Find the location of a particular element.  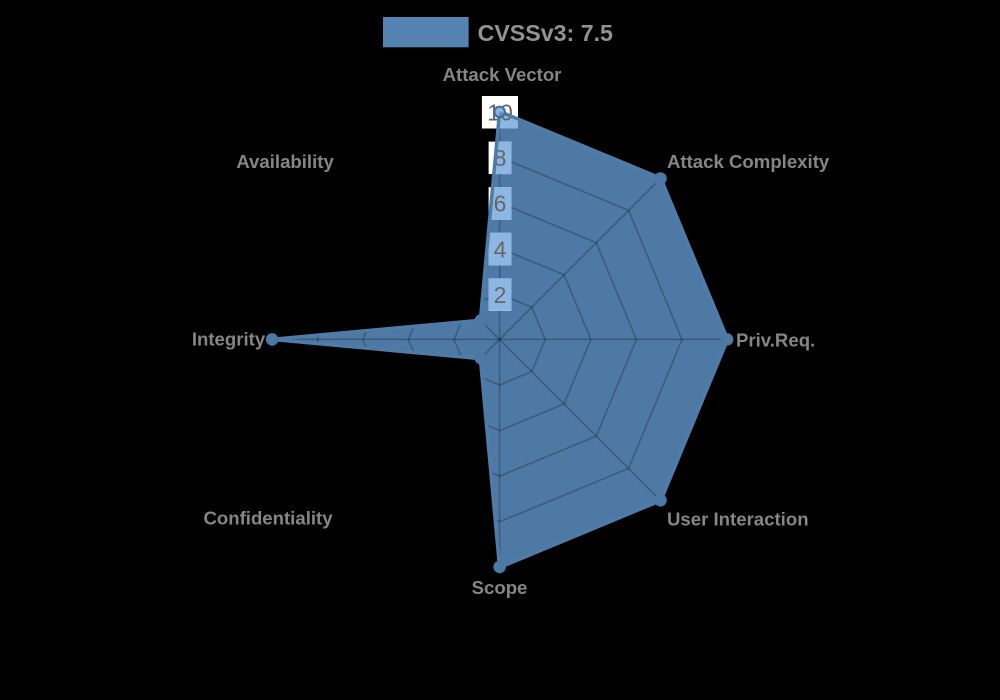

svg-text: Confidentiality is located at coordinates (268, 518).